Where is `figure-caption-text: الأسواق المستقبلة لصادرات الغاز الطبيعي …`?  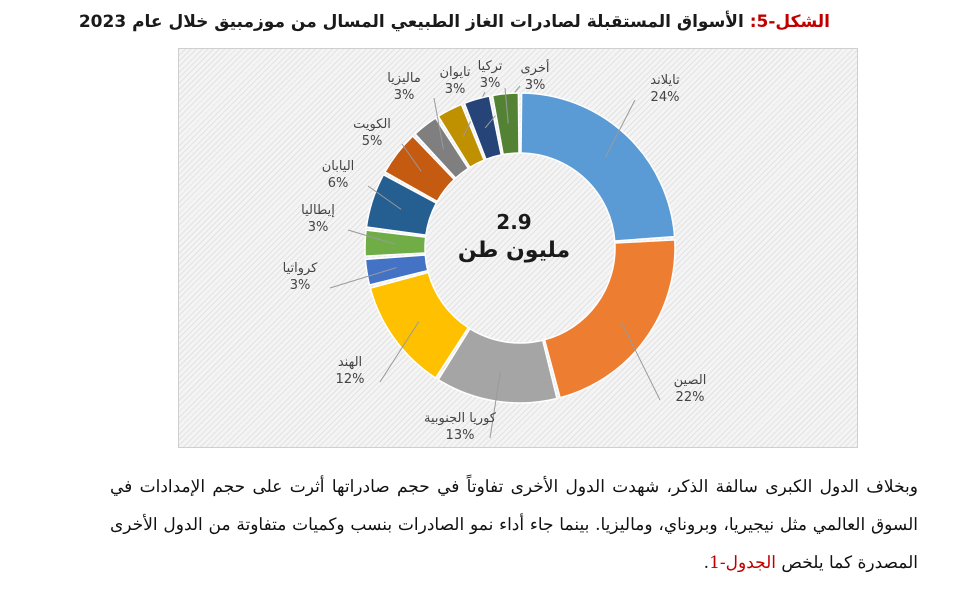 figure-caption-text: الأسواق المستقبلة لصادرات الغاز الطبيعي … is located at coordinates (411, 22).